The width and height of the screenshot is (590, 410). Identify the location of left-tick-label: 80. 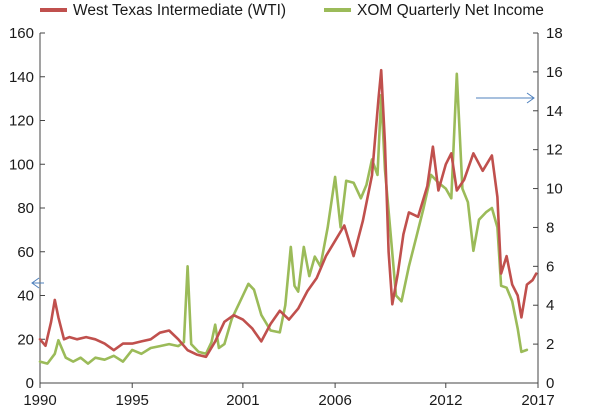
(25, 208).